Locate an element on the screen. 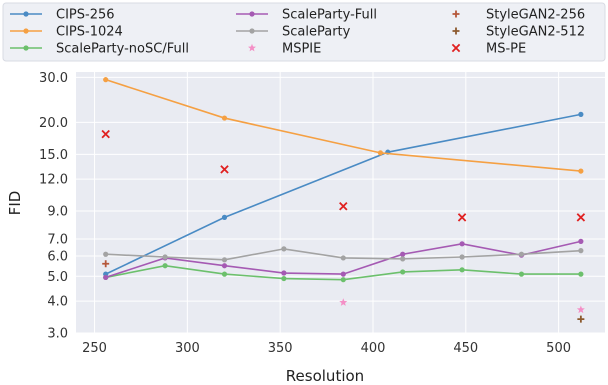 This screenshot has width=608, height=385. legend-item-cips-256: CIPS-256 is located at coordinates (62, 15).